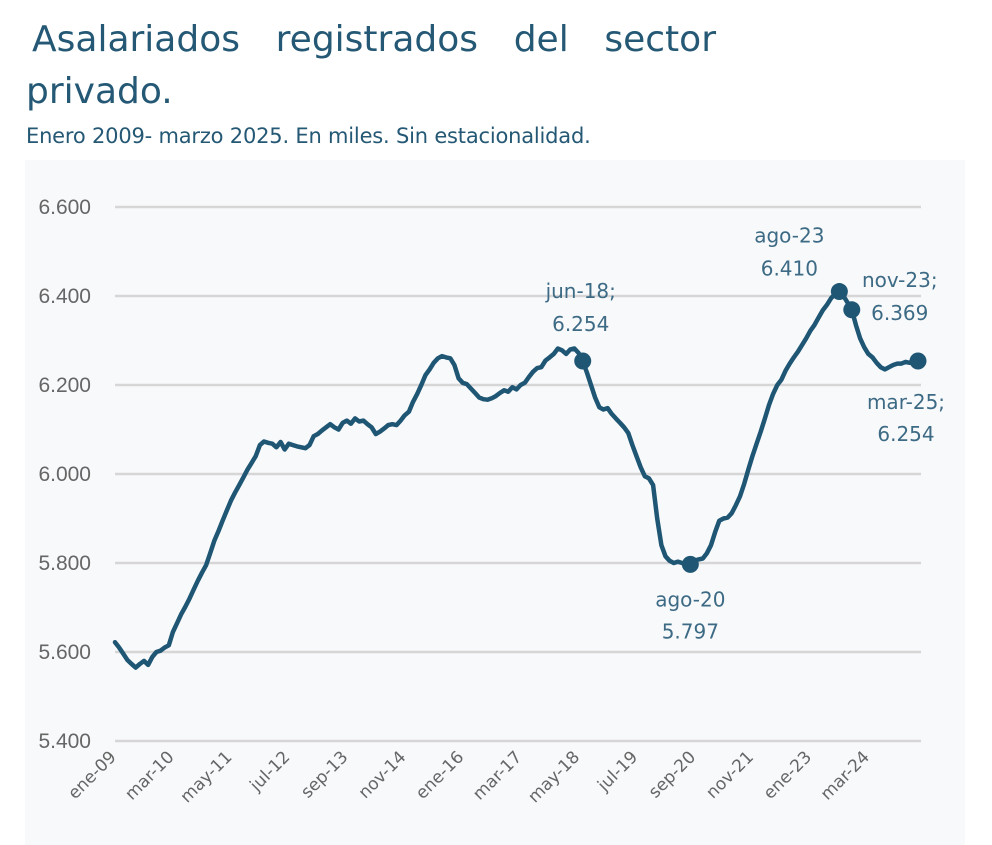  What do you see at coordinates (845, 775) in the screenshot?
I see `x-tick-label: mar-24` at bounding box center [845, 775].